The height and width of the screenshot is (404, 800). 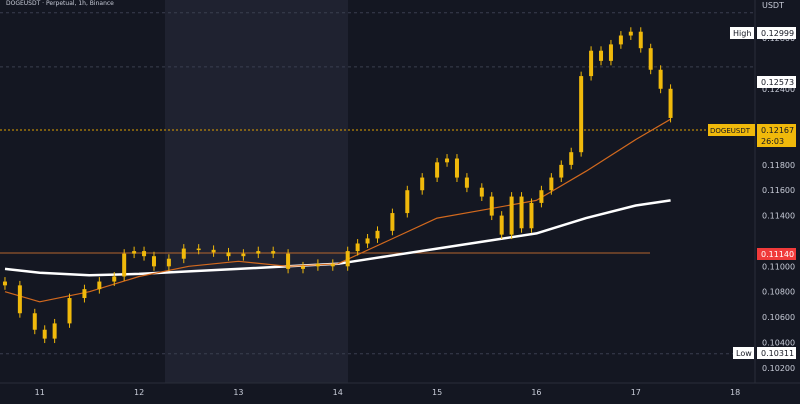 What do you see at coordinates (338, 392) in the screenshot?
I see `time-tick-label: 14` at bounding box center [338, 392].